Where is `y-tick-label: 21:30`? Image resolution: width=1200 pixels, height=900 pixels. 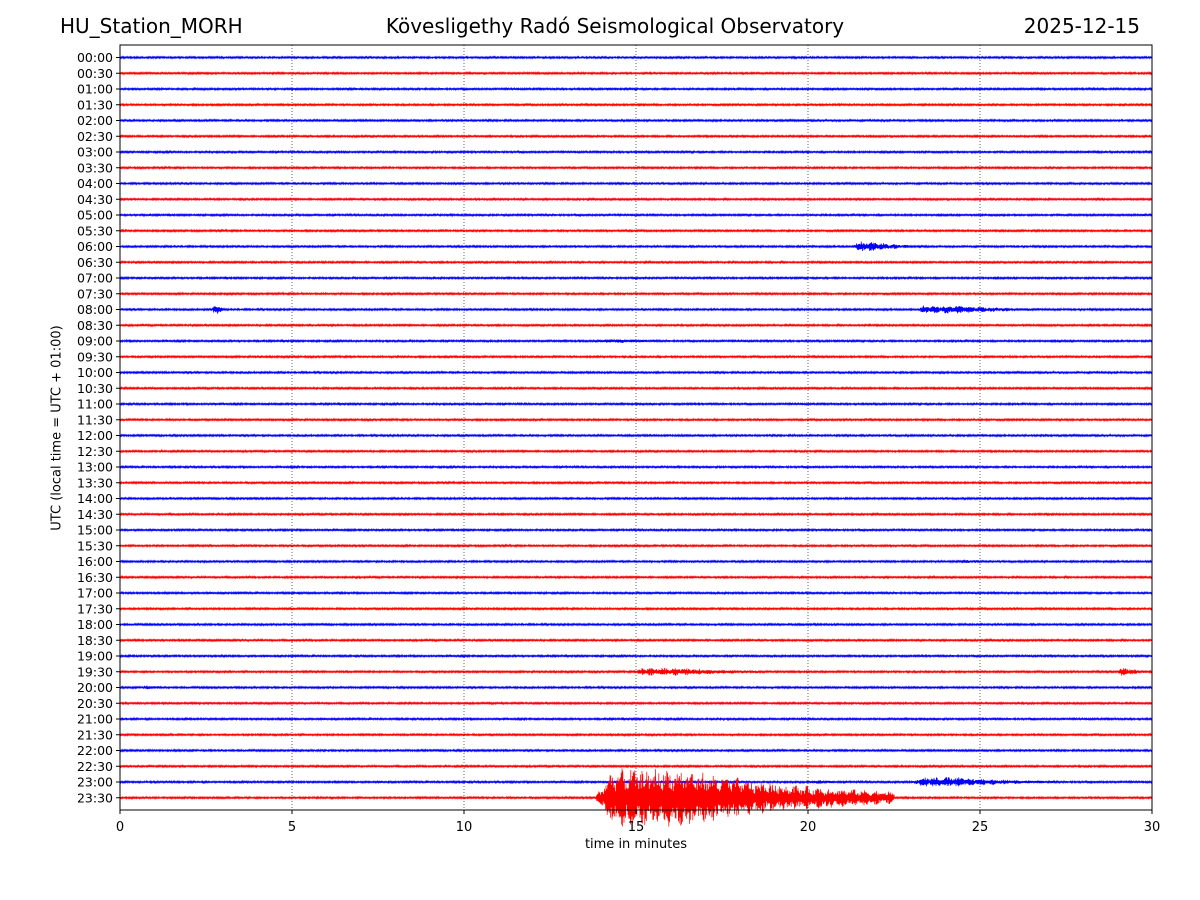 y-tick-label: 21:30 is located at coordinates (95, 734).